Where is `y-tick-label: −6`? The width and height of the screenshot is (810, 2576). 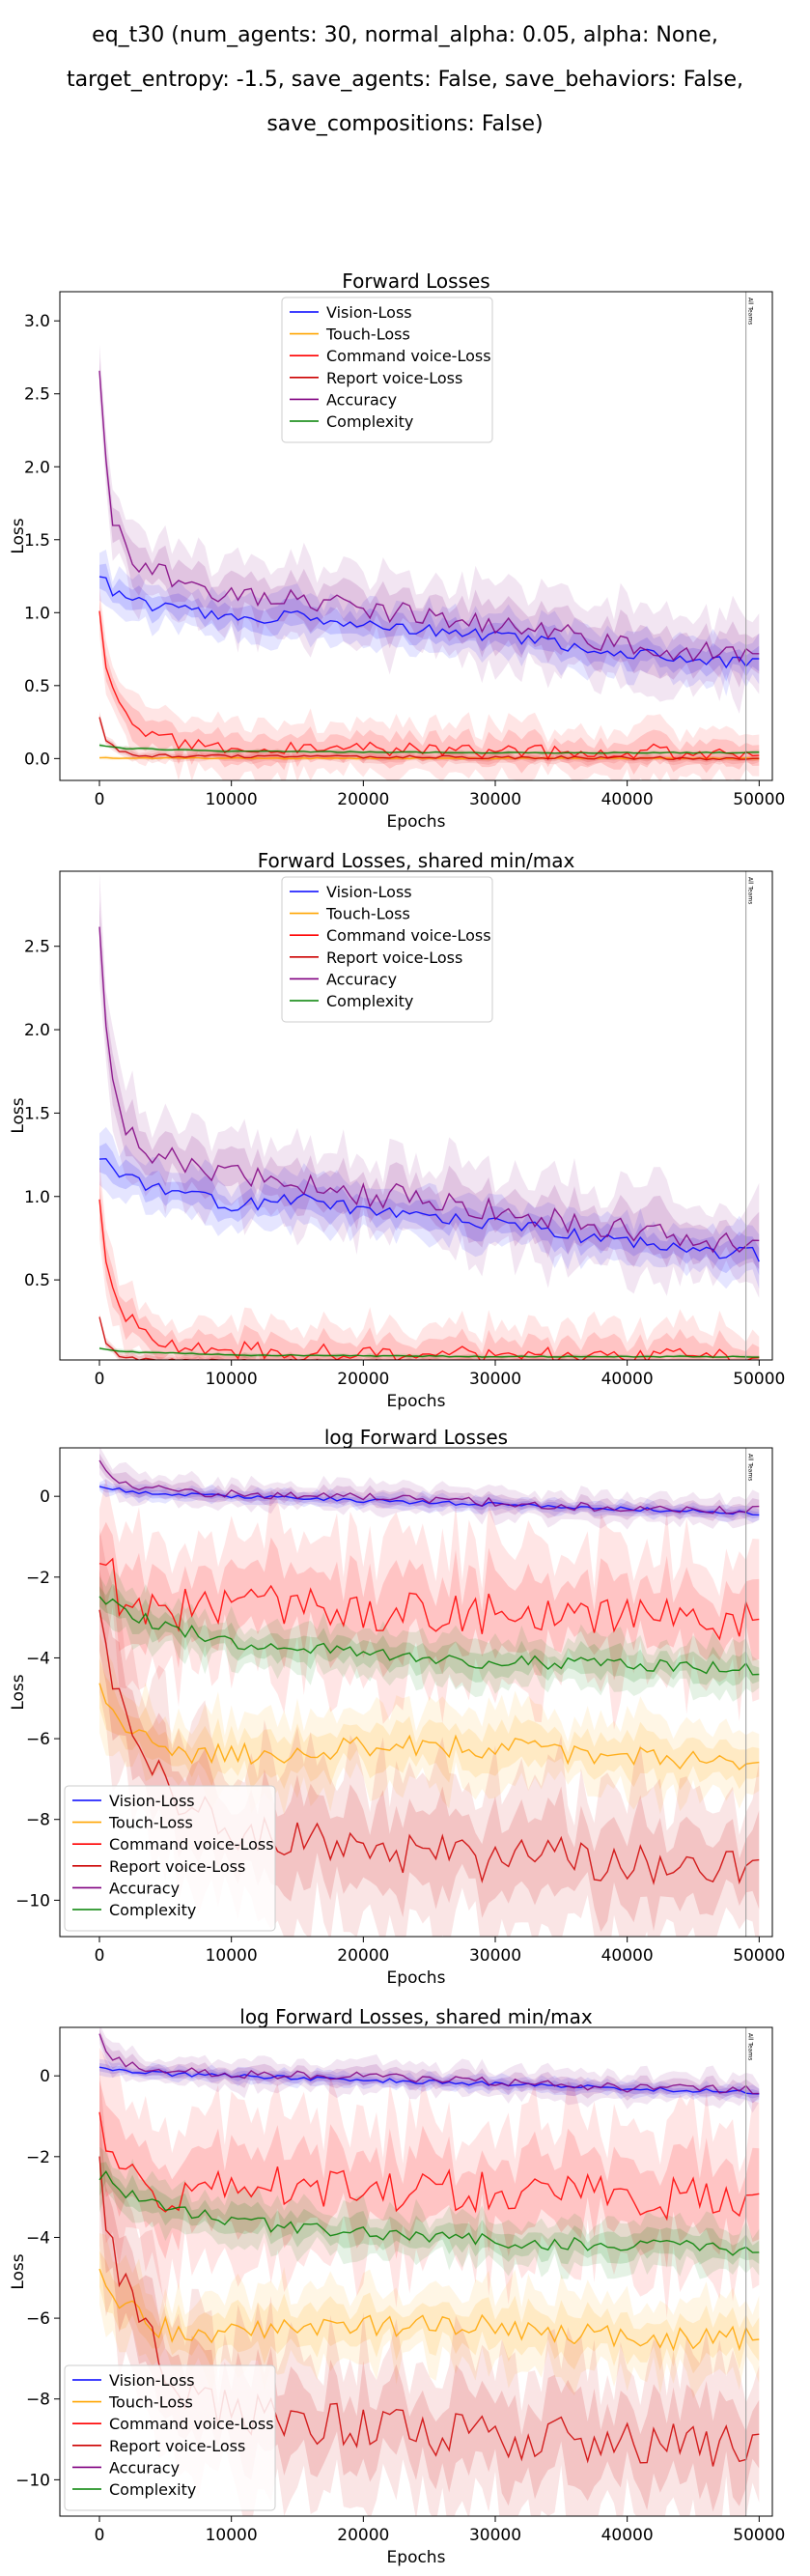 y-tick-label: −6 is located at coordinates (38, 1739).